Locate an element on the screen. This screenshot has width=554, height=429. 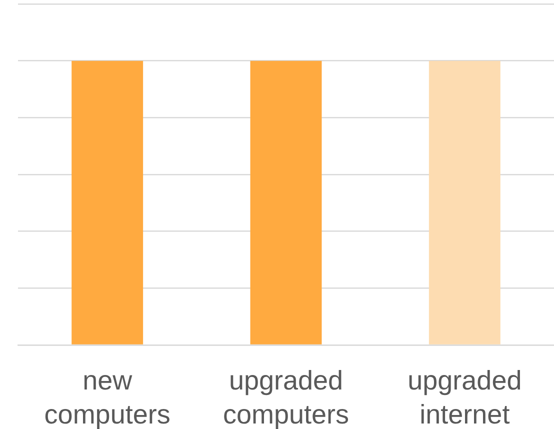
x-tick-label: upgraded computers is located at coordinates (286, 397).